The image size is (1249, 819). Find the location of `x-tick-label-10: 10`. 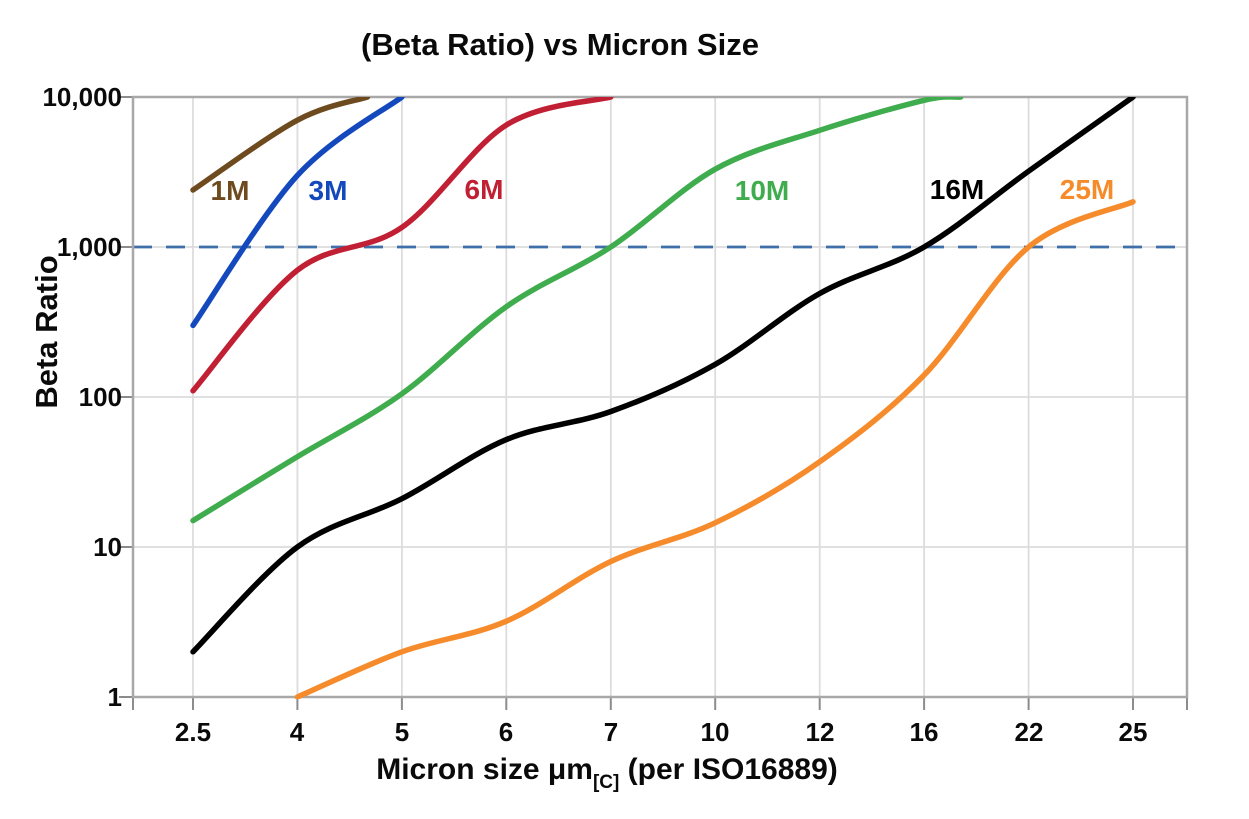

x-tick-label-10: 10 is located at coordinates (715, 732).